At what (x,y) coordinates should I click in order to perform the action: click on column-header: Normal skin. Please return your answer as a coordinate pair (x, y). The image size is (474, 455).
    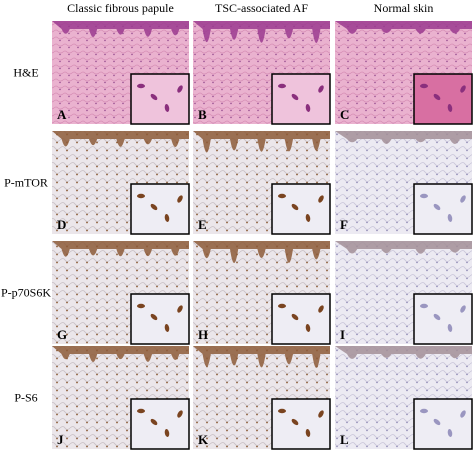
    Looking at the image, I should click on (404, 8).